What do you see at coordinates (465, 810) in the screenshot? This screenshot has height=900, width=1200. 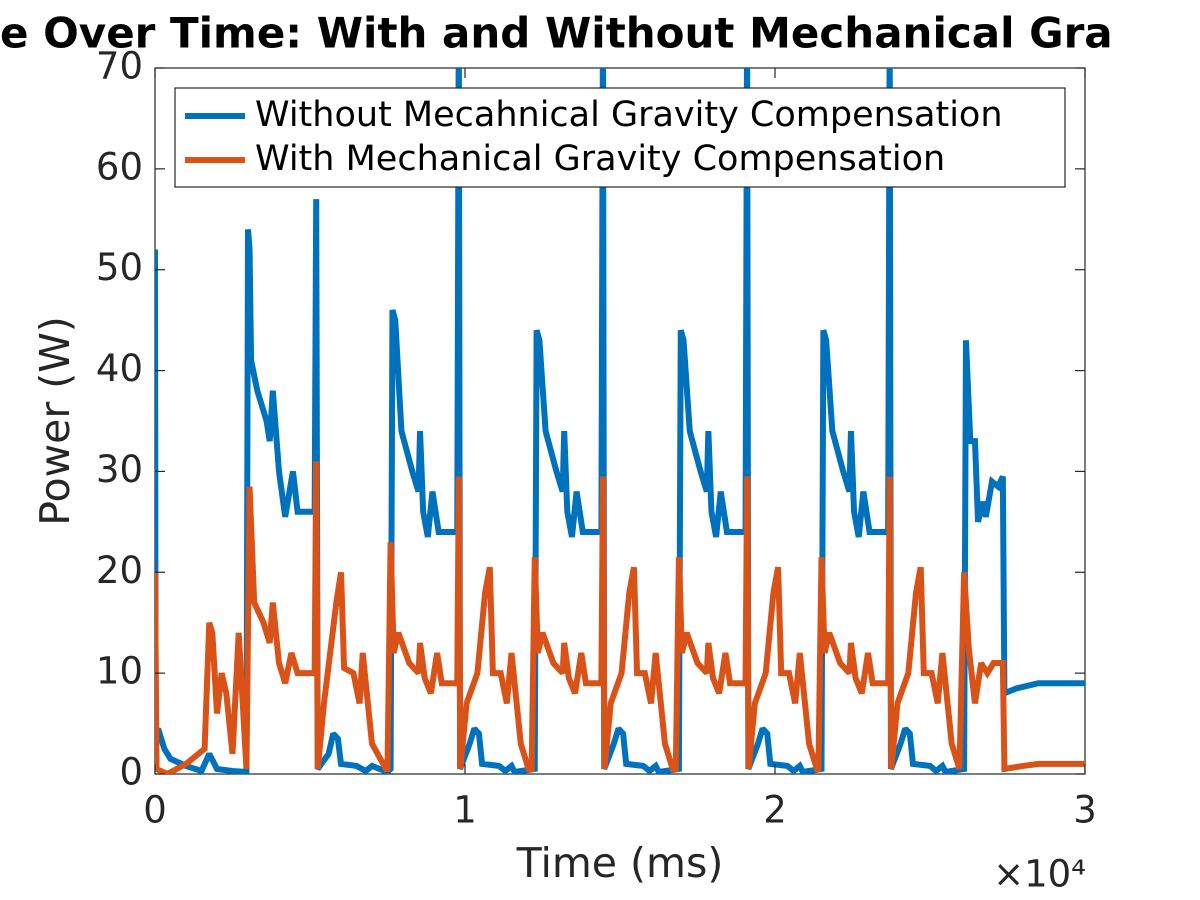 I see `x-tick-label: 1` at bounding box center [465, 810].